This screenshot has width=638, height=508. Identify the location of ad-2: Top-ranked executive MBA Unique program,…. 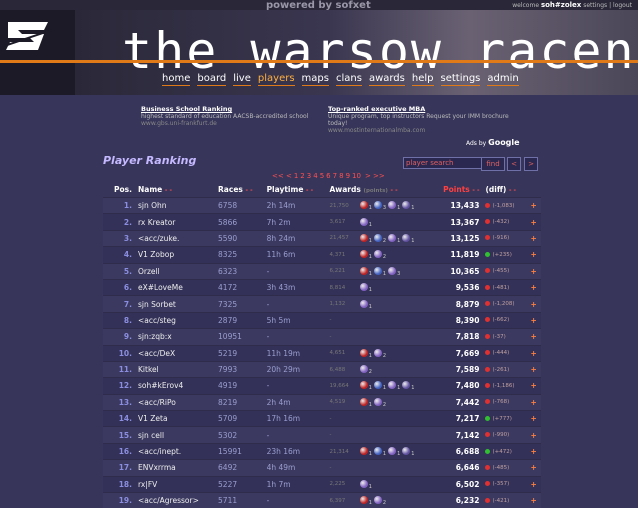
(420, 120).